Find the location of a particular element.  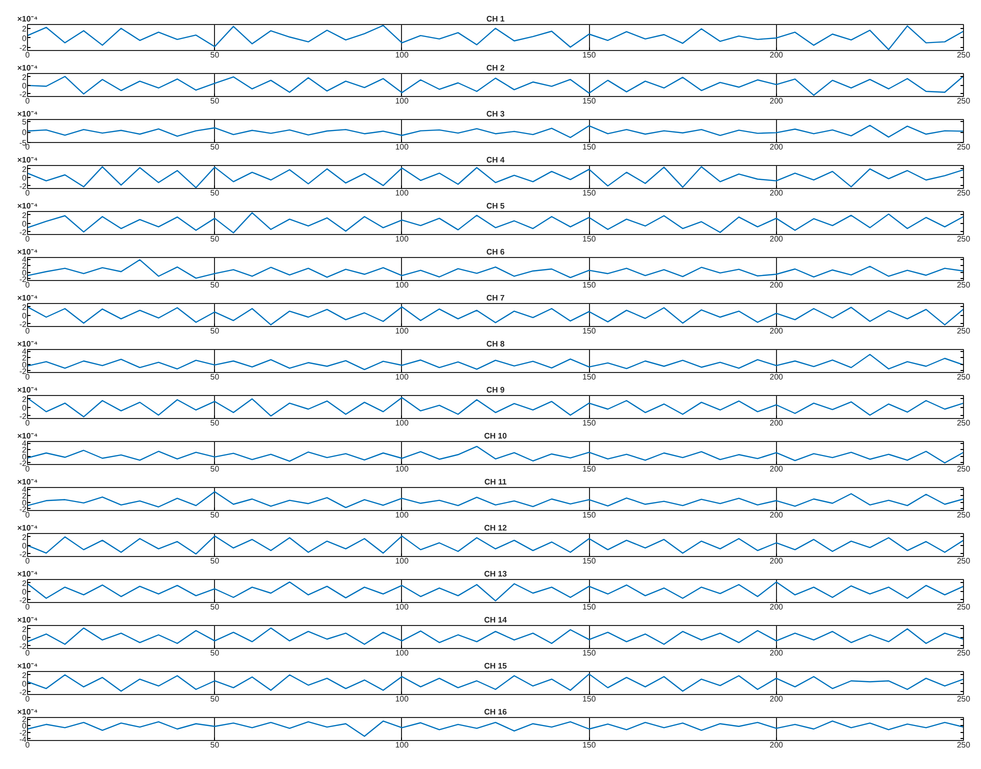

y-tick-label: -5 is located at coordinates (23, 143).